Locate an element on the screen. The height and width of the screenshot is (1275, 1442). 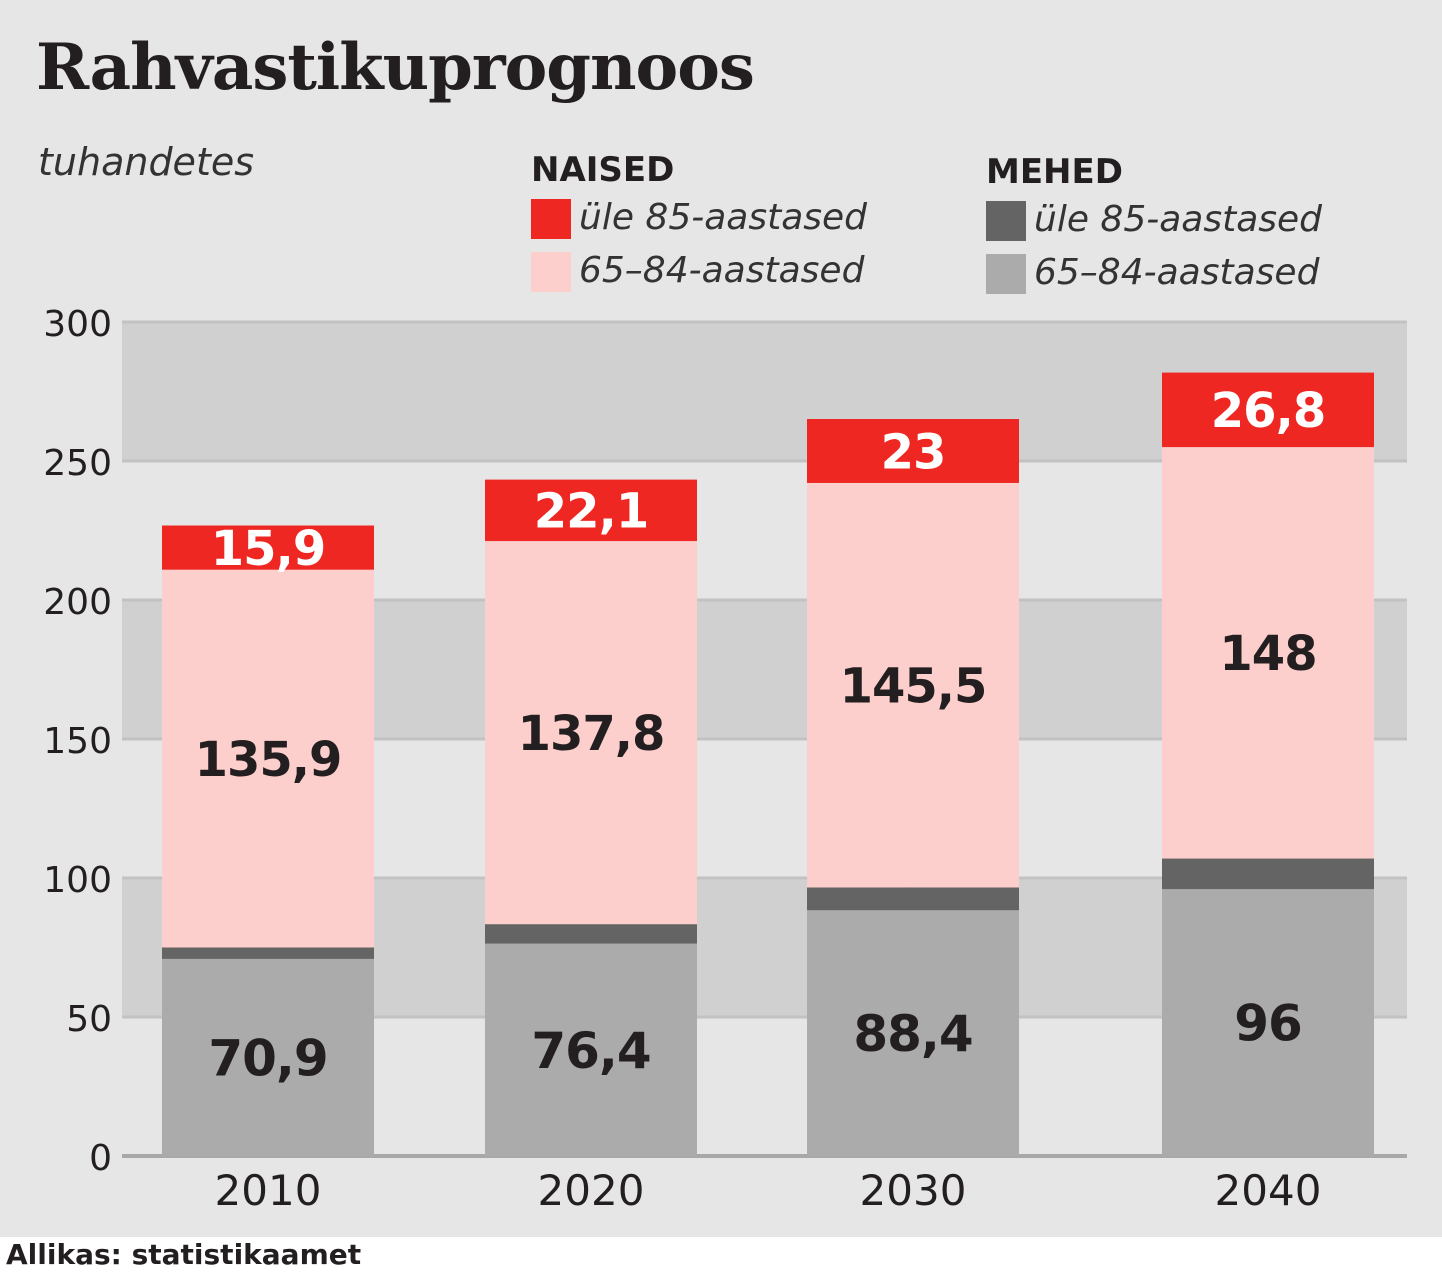
data-label: 88,4 is located at coordinates (912, 1034).